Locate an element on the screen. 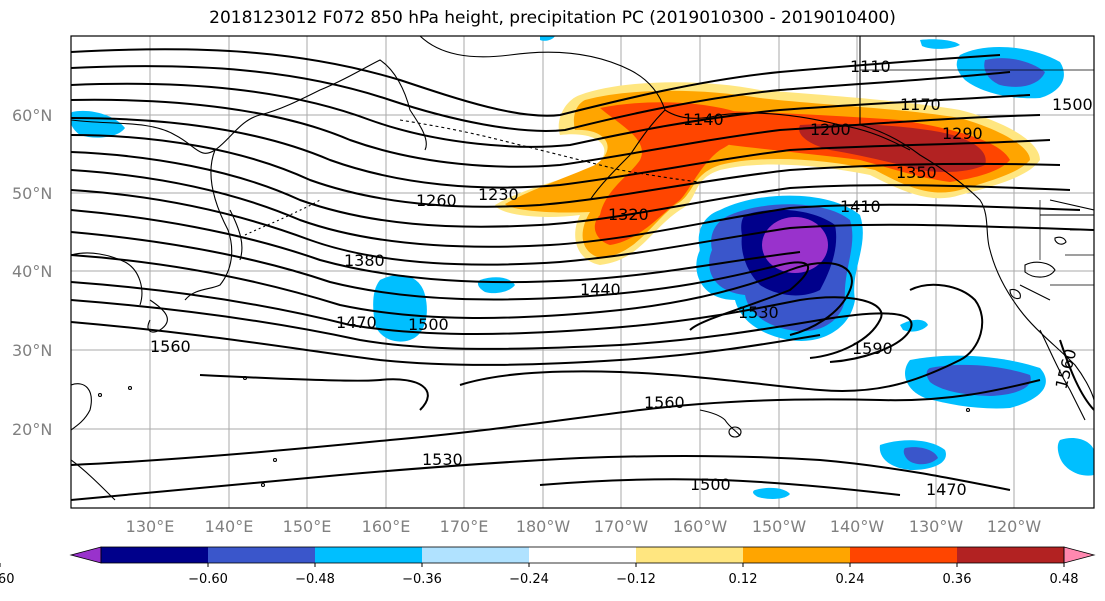 The height and width of the screenshot is (601, 1105). contour-label: 1110 is located at coordinates (870, 66).